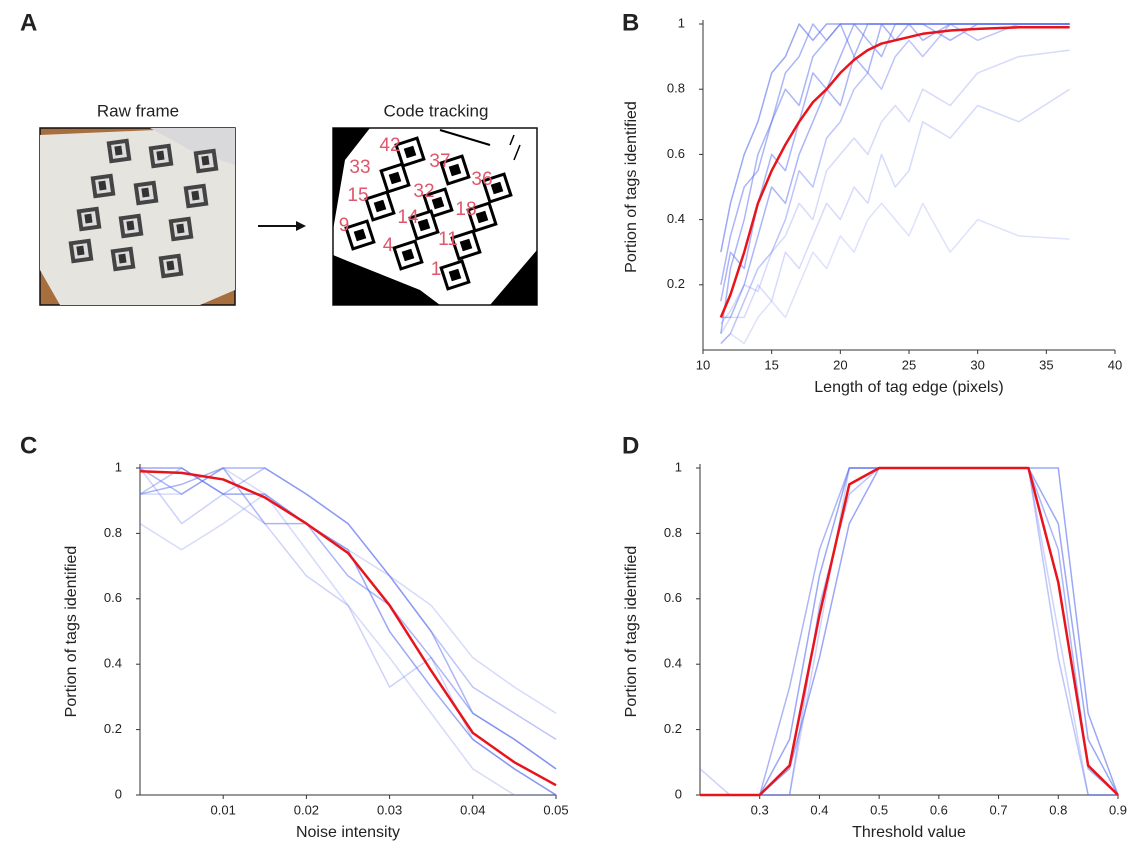  Describe the element at coordinates (771, 364) in the screenshot. I see `x-tick-label: 15` at that location.